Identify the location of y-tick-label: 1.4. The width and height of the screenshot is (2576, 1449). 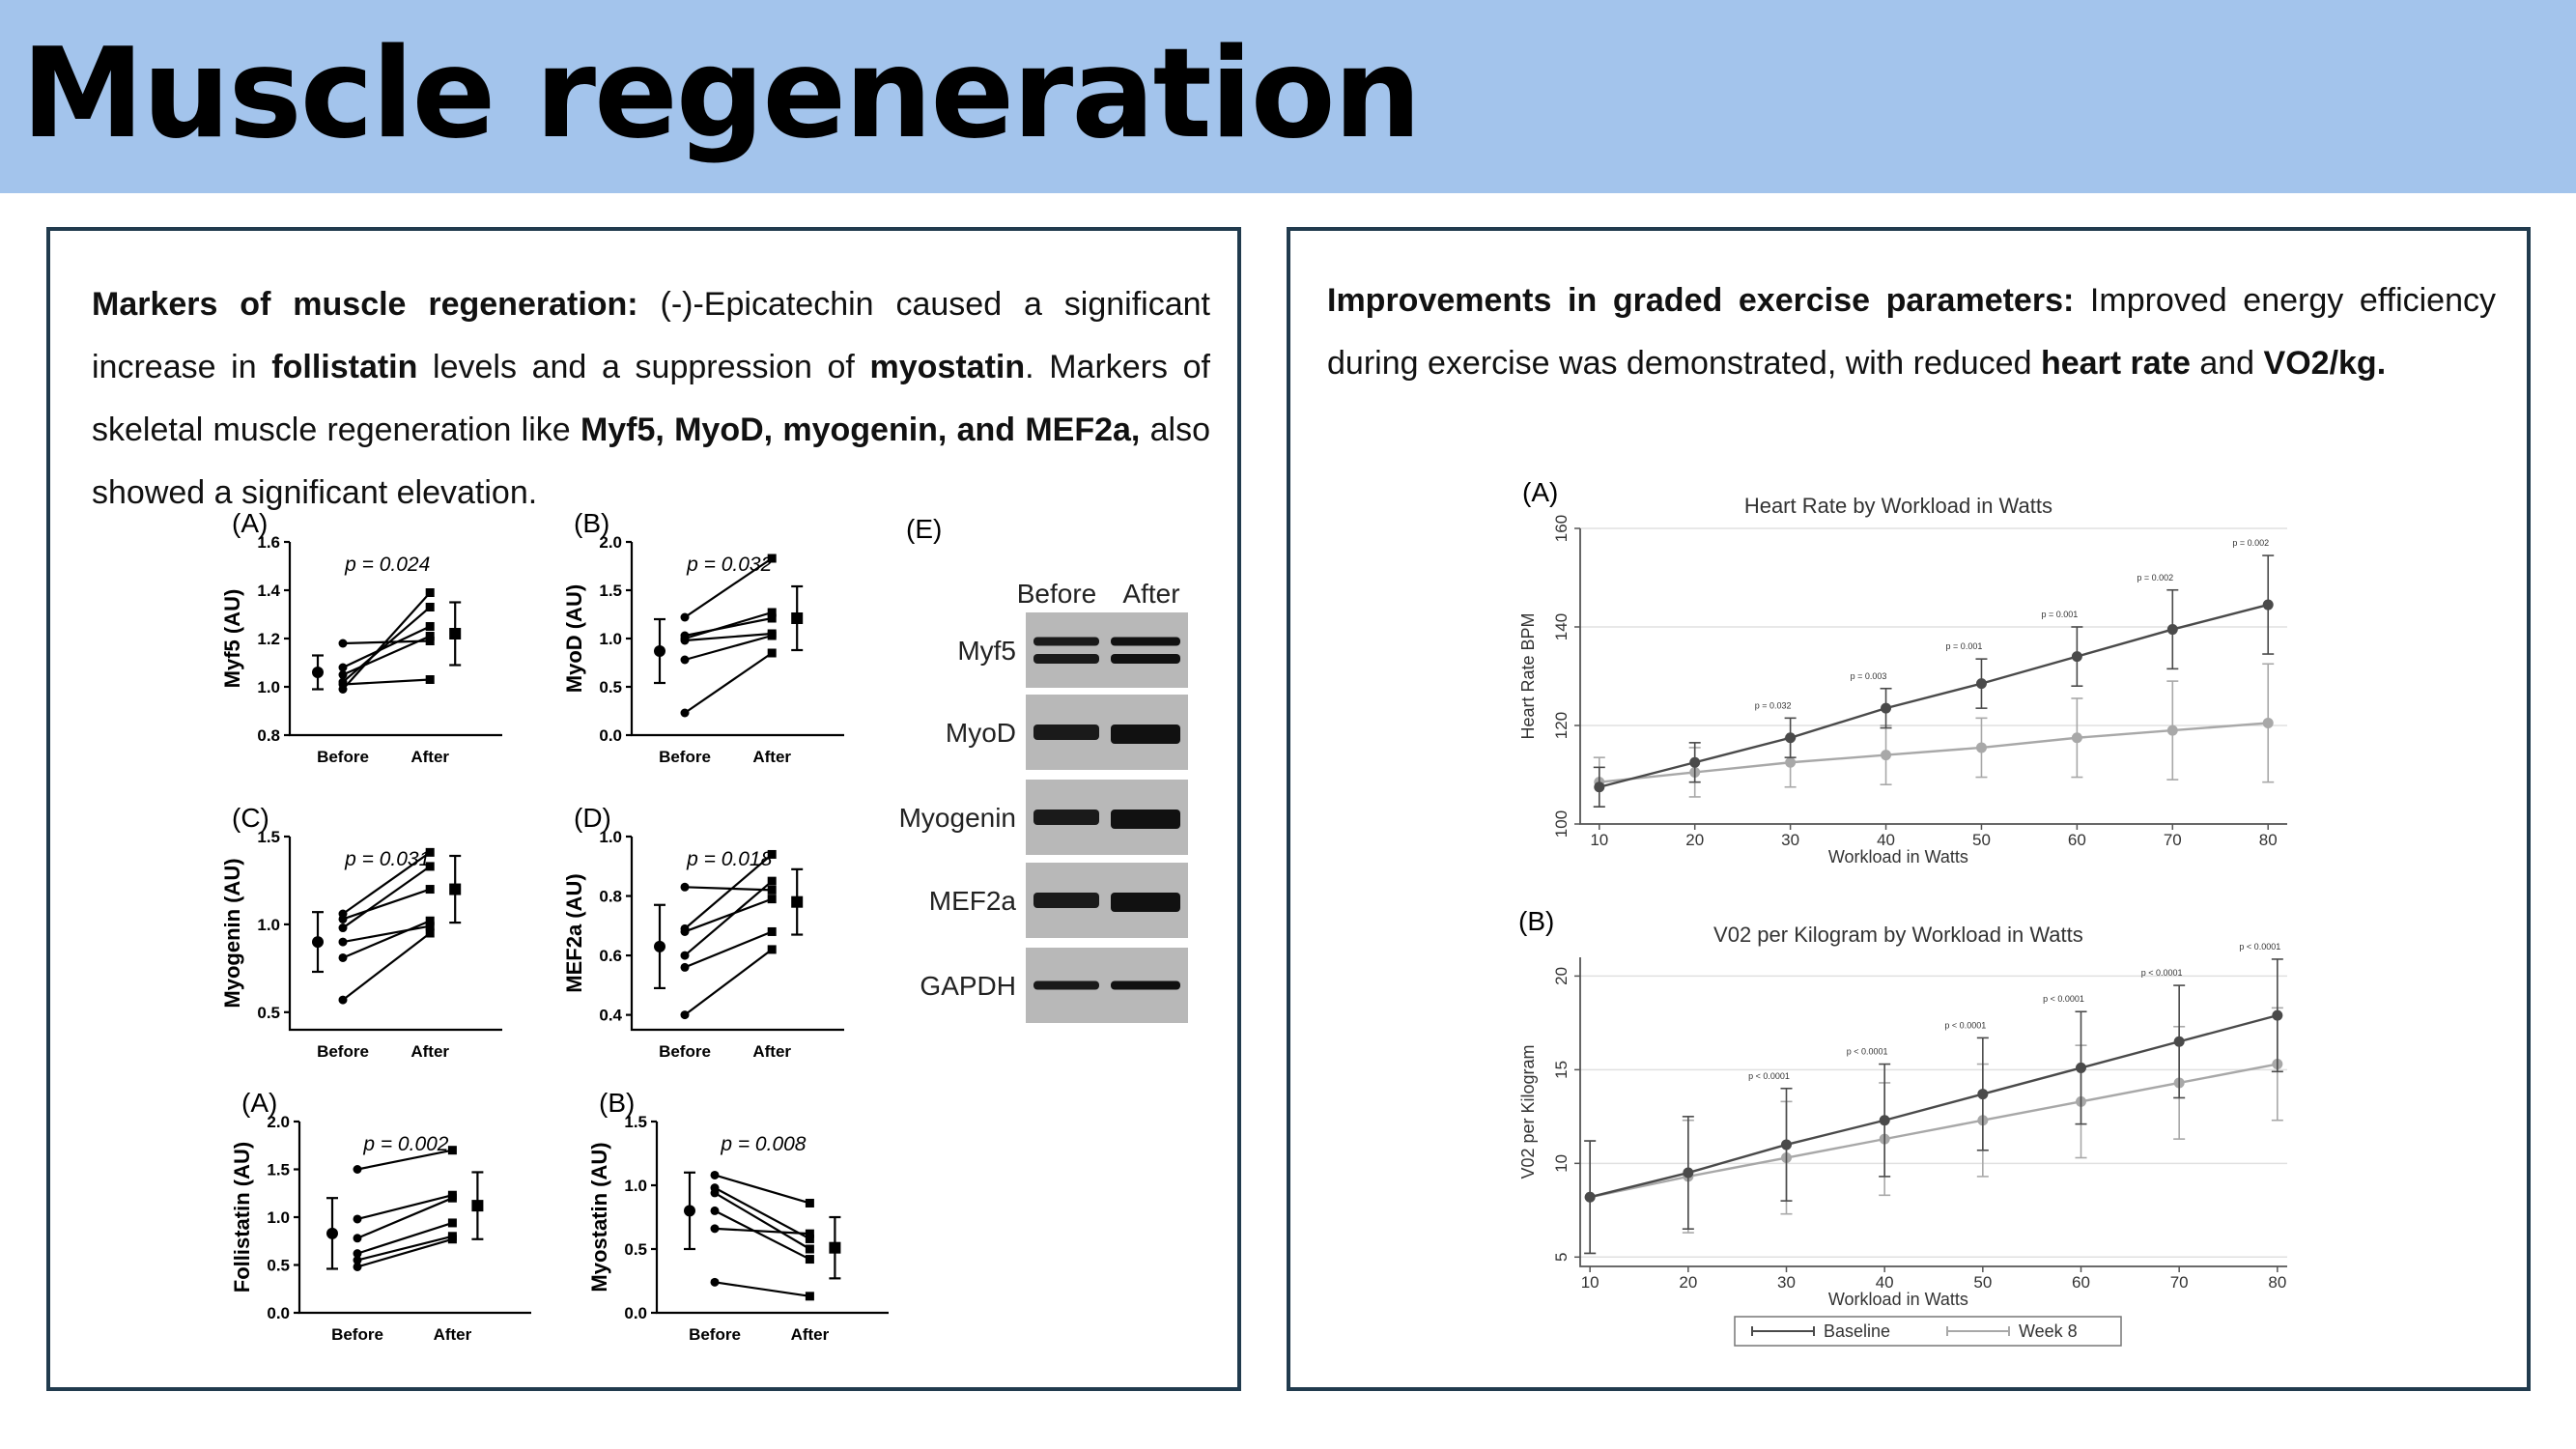
(268, 591).